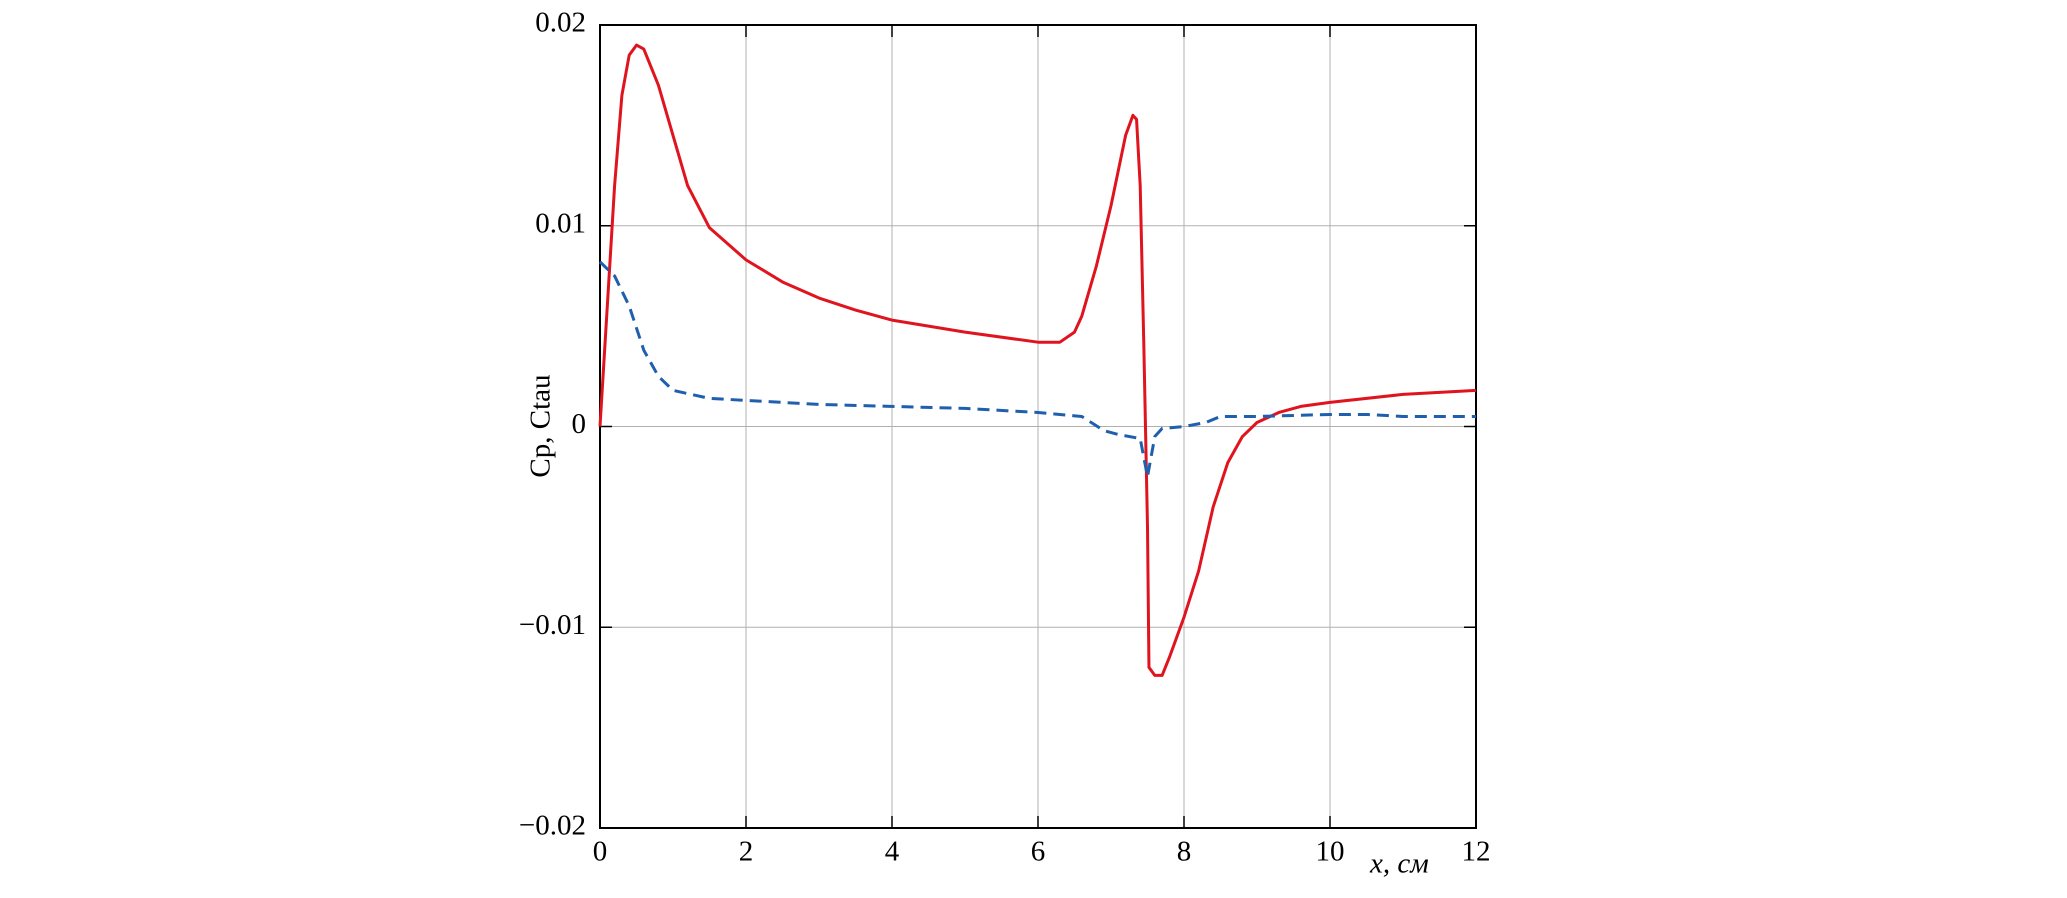  I want to click on y-tick-label: −0.02, so click(552, 826).